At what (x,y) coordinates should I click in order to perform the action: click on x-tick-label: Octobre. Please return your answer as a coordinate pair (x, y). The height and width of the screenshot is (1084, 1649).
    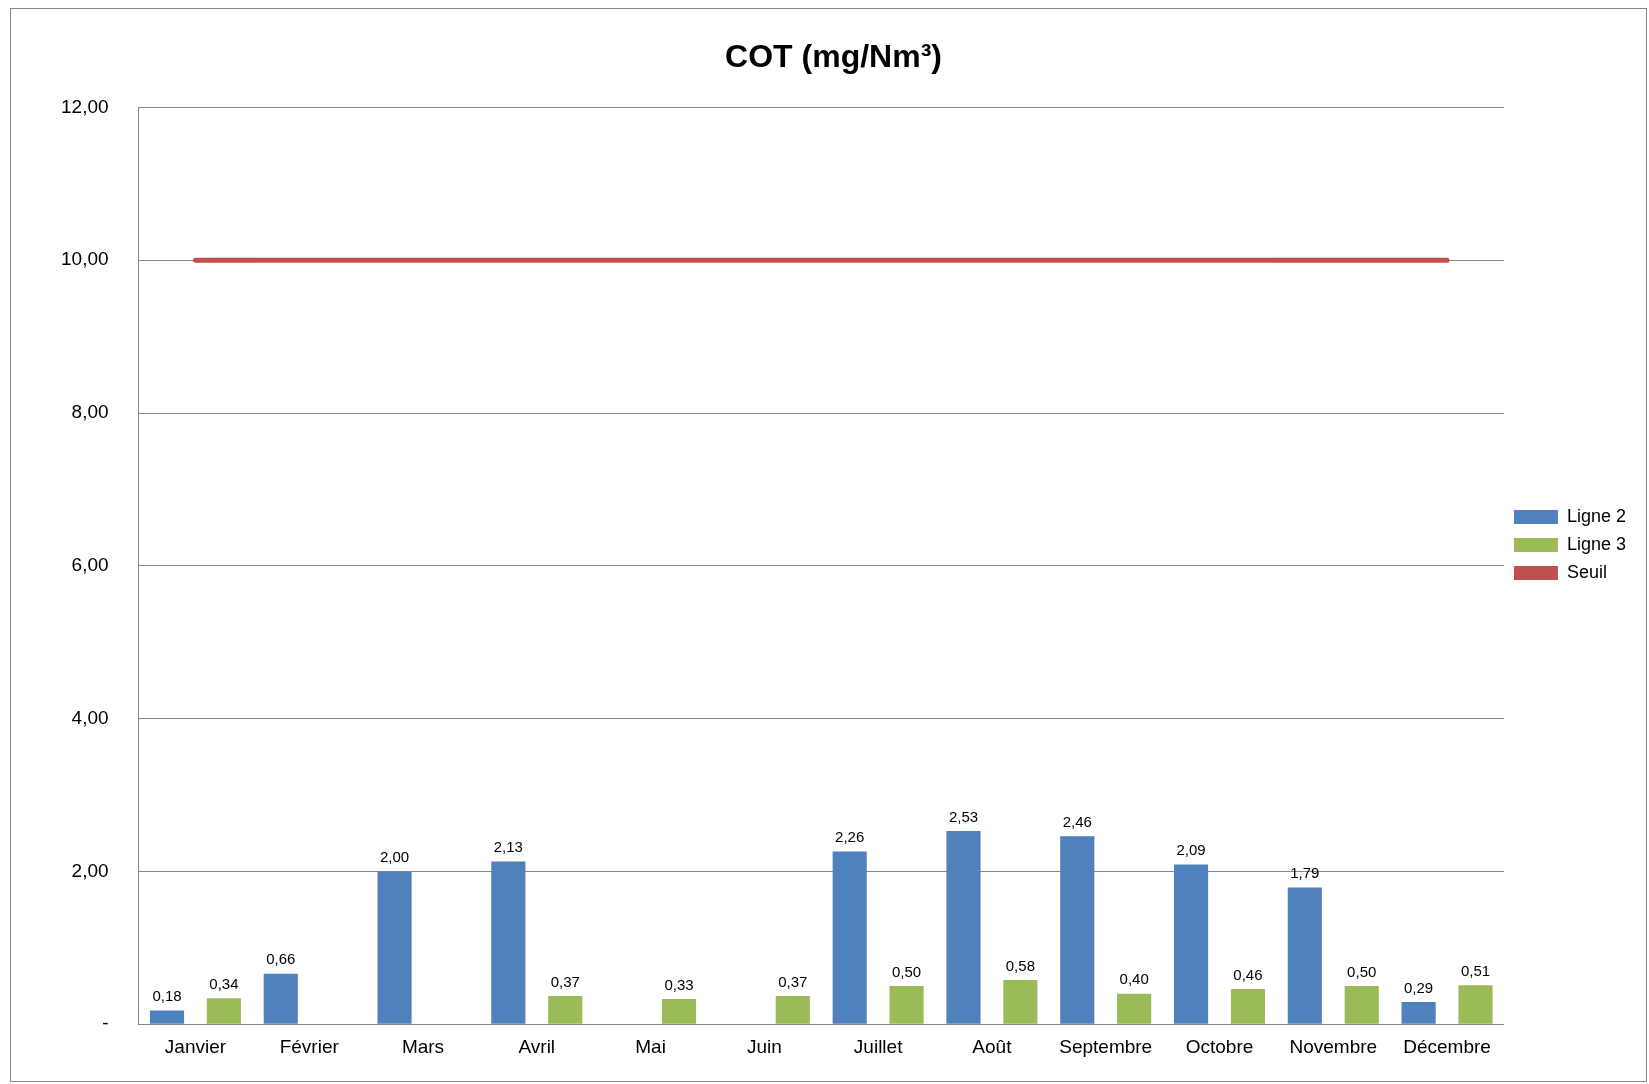
    Looking at the image, I should click on (1219, 1046).